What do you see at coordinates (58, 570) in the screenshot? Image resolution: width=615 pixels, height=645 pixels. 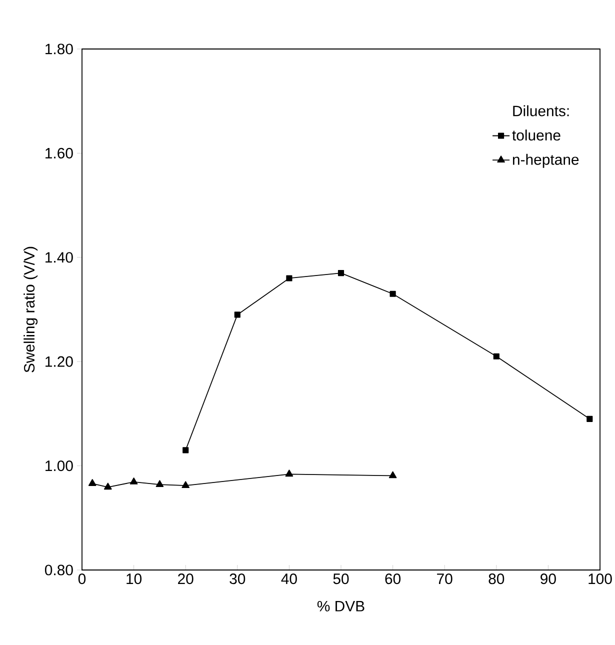 I see `y-tick-label: 0.80` at bounding box center [58, 570].